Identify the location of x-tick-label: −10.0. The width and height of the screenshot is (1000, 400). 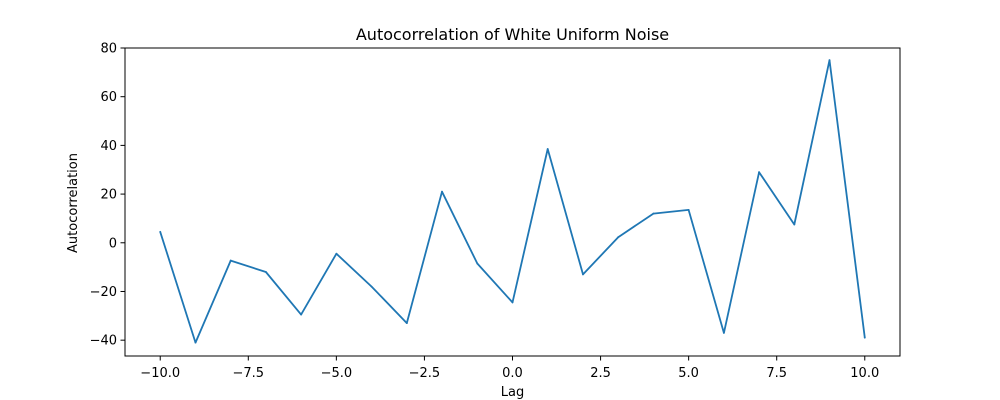
(160, 373).